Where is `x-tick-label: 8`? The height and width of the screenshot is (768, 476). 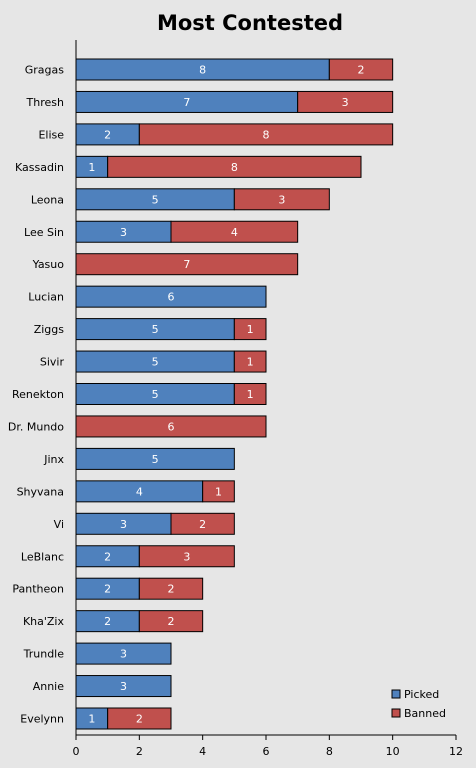
x-tick-label: 8 is located at coordinates (329, 751).